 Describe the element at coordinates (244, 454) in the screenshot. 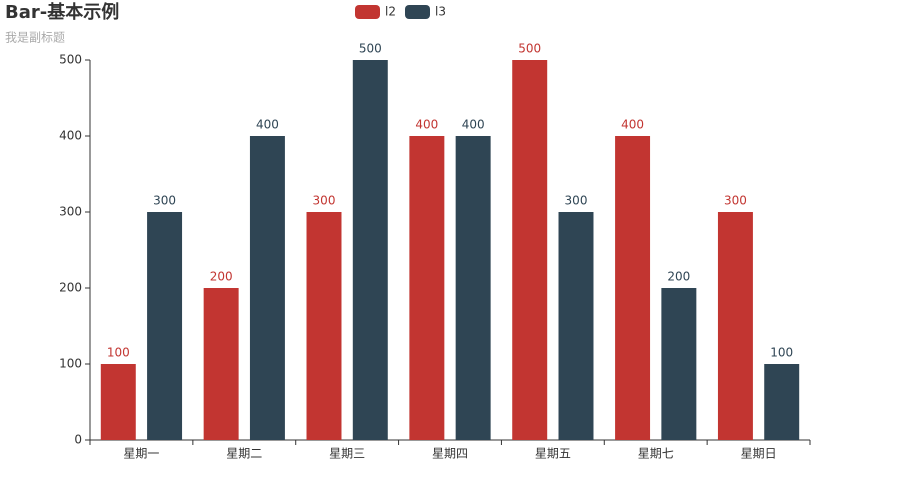

I see `x-tick-label: 星期二` at that location.